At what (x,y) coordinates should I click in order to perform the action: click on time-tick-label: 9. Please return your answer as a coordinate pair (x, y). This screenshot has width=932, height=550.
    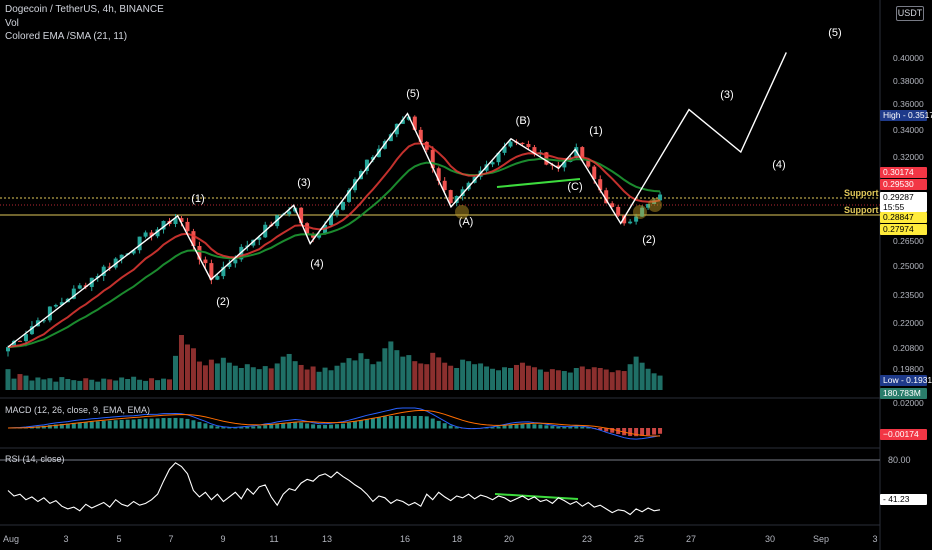
    Looking at the image, I should click on (222, 539).